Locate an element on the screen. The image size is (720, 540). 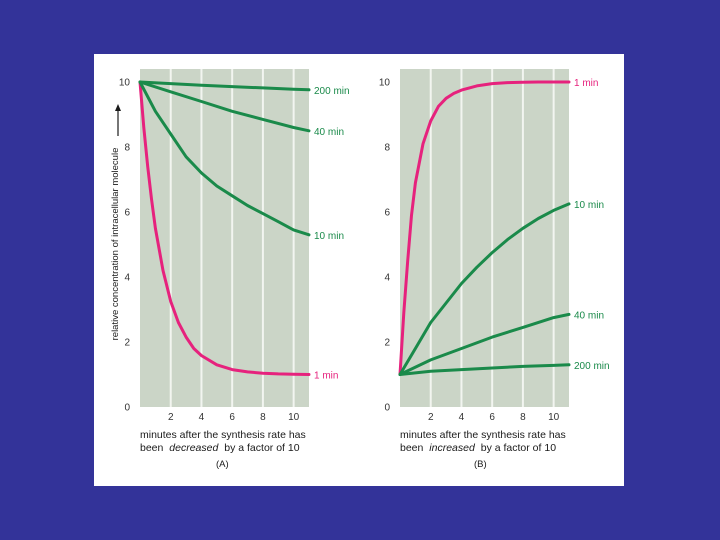
x-tick-b-10: 10 is located at coordinates (554, 417).